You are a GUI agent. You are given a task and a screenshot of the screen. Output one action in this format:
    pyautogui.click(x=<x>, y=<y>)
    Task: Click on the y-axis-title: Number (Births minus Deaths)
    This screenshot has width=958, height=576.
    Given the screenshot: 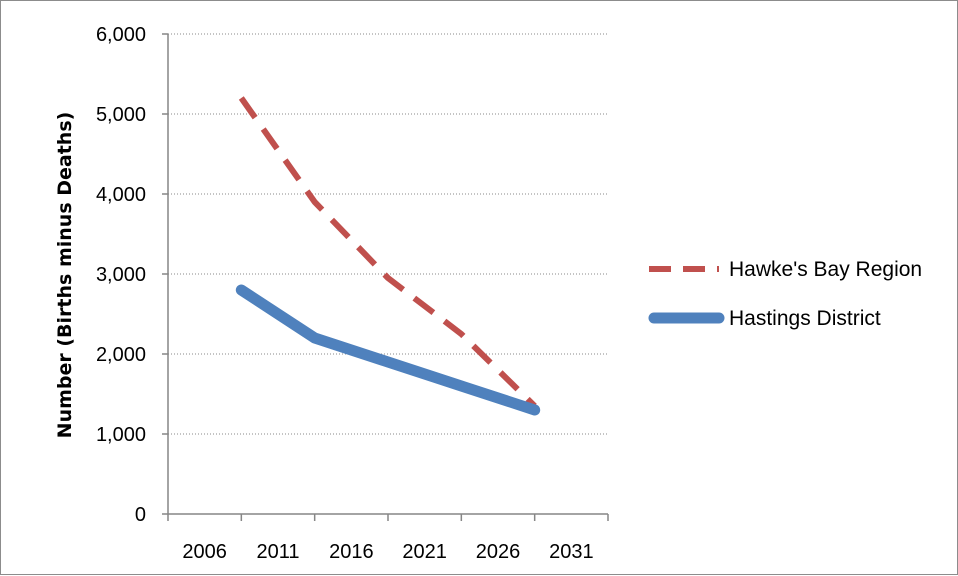 What is the action you would take?
    pyautogui.click(x=65, y=275)
    